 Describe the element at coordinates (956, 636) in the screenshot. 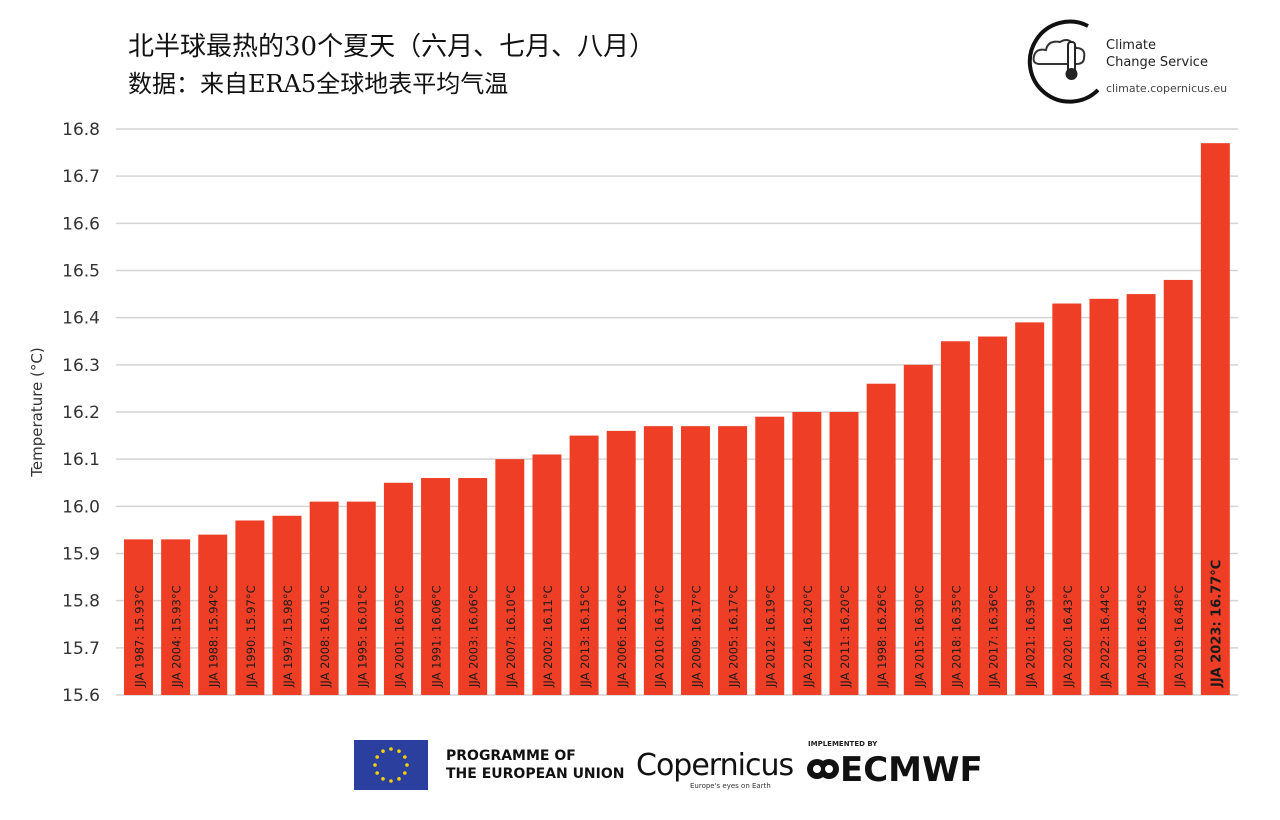

I see `bar-data-label: JJA 2018: 16.35°C` at that location.